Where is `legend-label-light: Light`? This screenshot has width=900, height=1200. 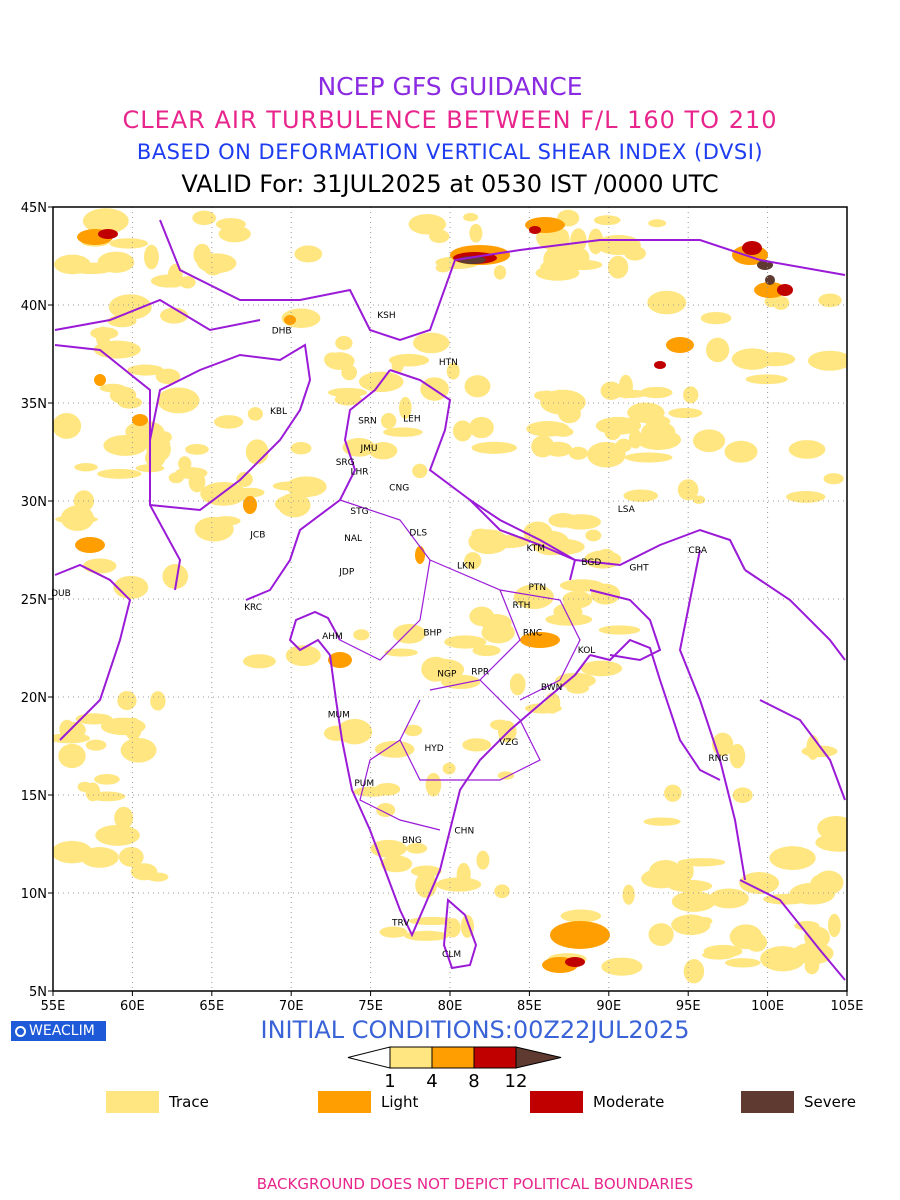 legend-label-light: Light is located at coordinates (400, 1102).